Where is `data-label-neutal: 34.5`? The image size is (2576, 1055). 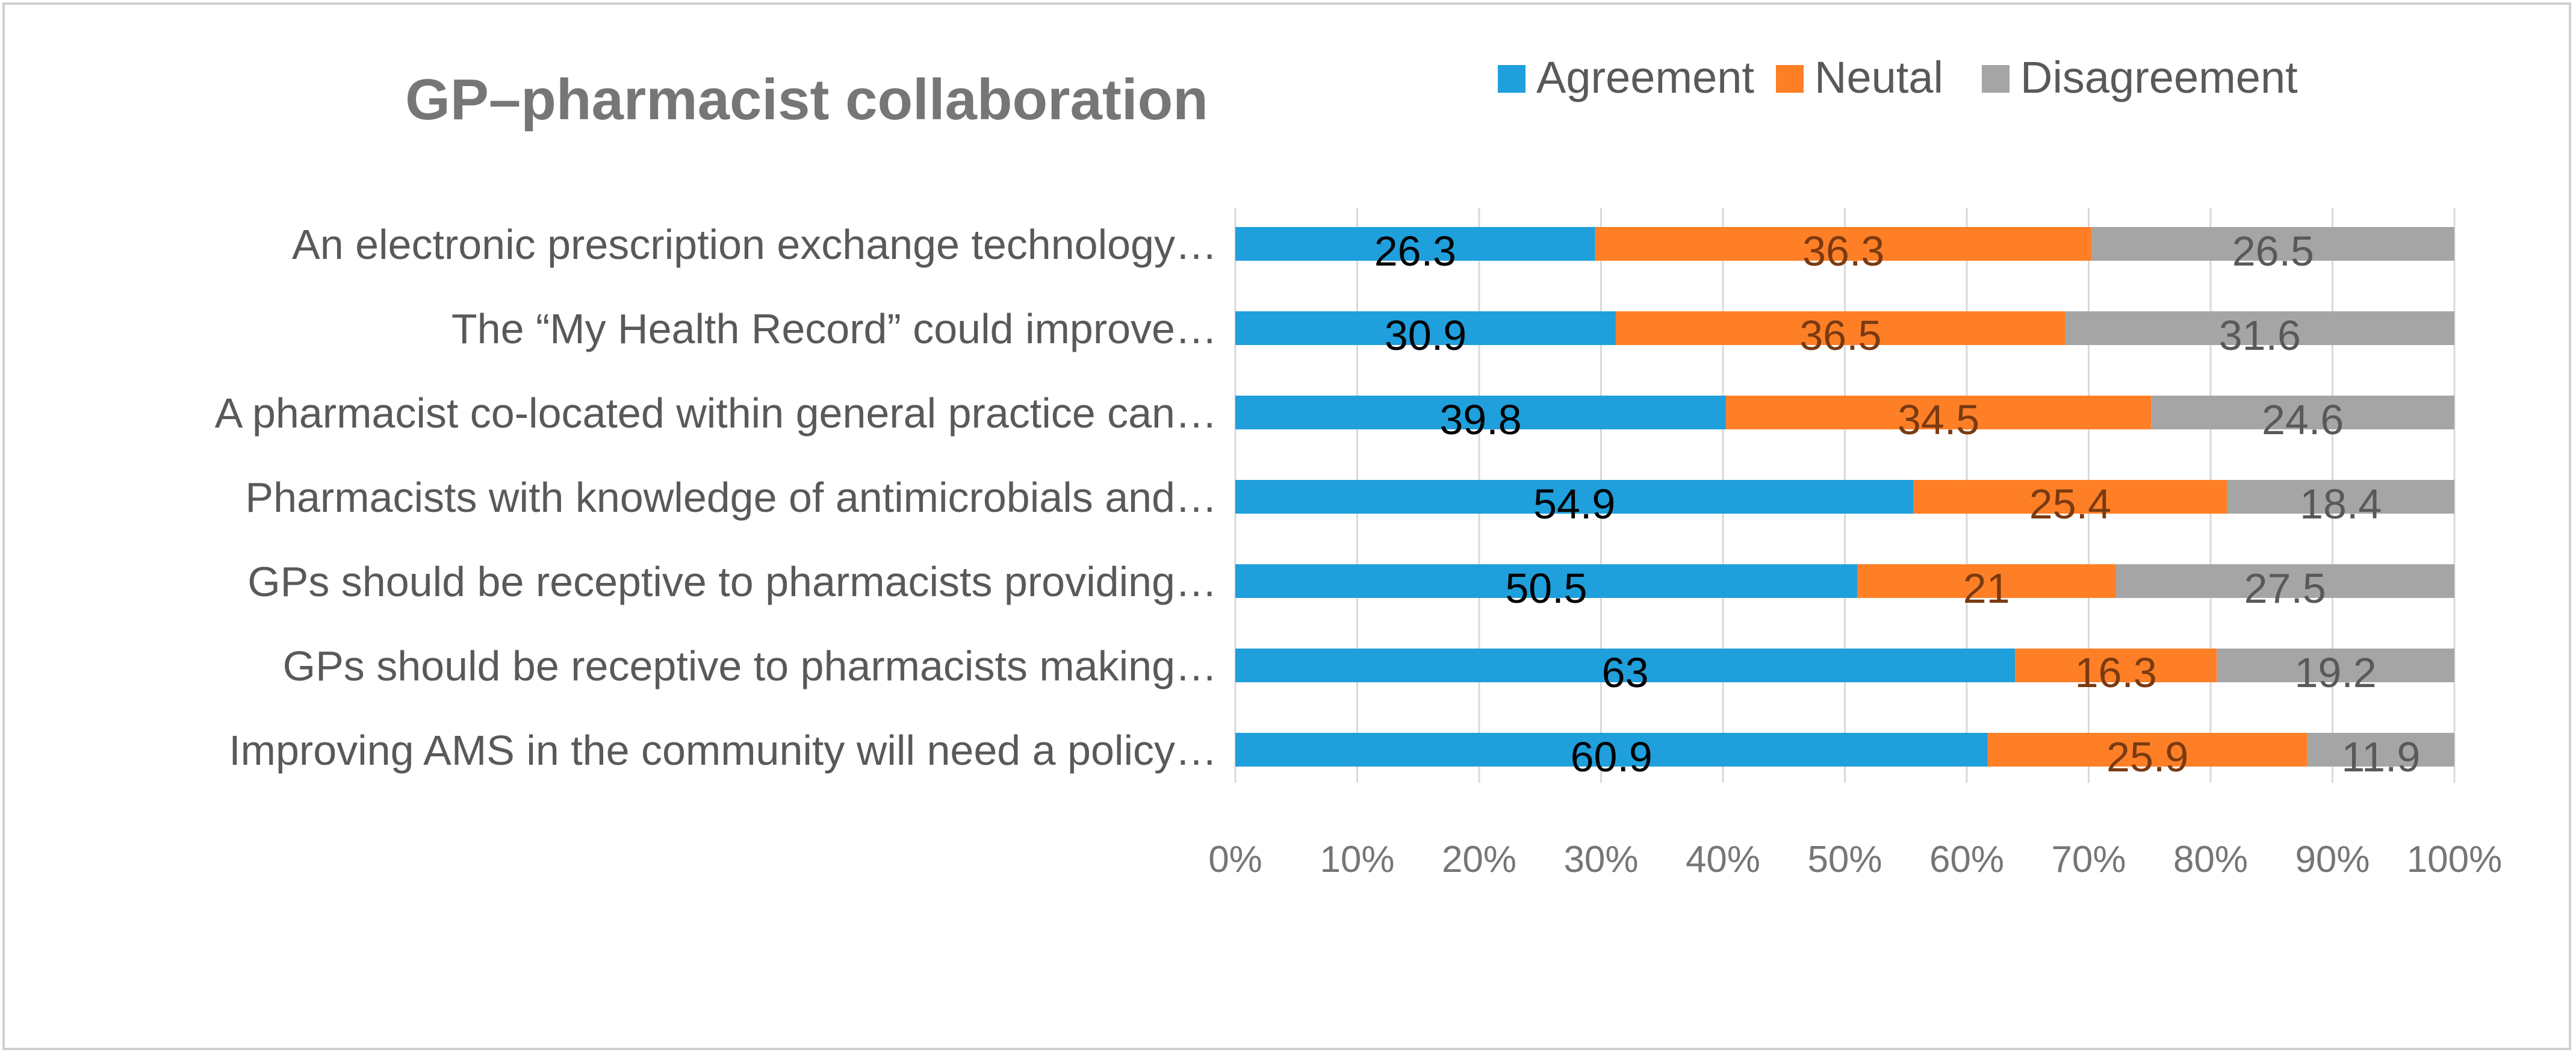
data-label-neutal: 34.5 is located at coordinates (1938, 419).